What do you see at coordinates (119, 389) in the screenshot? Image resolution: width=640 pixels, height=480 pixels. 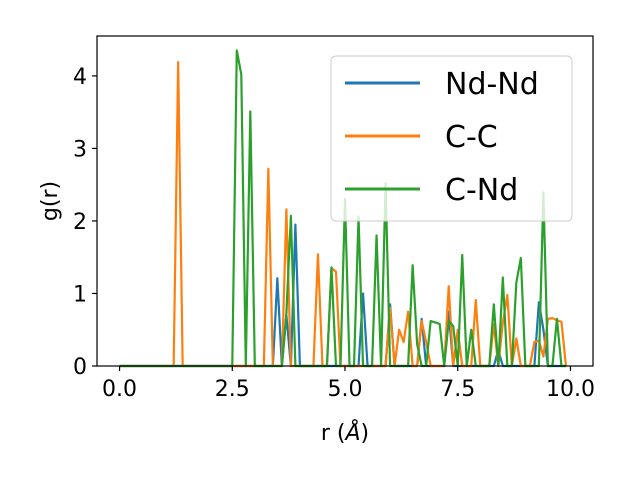 I see `x-tick-label: 0.0` at bounding box center [119, 389].